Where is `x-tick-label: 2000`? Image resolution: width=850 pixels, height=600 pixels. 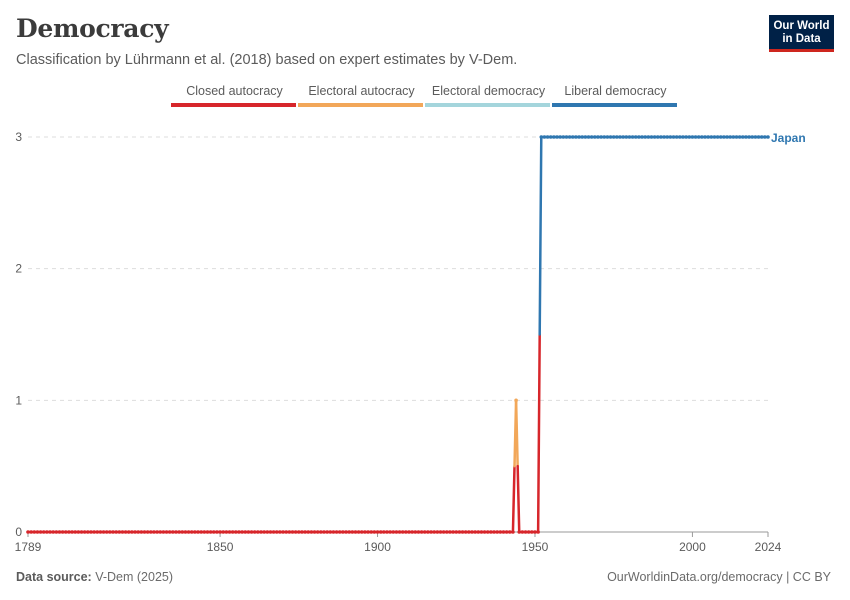
x-tick-label: 2000 is located at coordinates (692, 547).